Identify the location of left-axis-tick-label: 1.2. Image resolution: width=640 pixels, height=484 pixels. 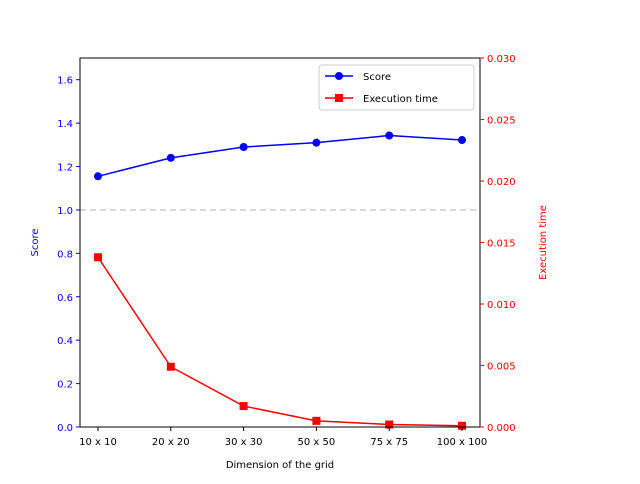
(65, 168).